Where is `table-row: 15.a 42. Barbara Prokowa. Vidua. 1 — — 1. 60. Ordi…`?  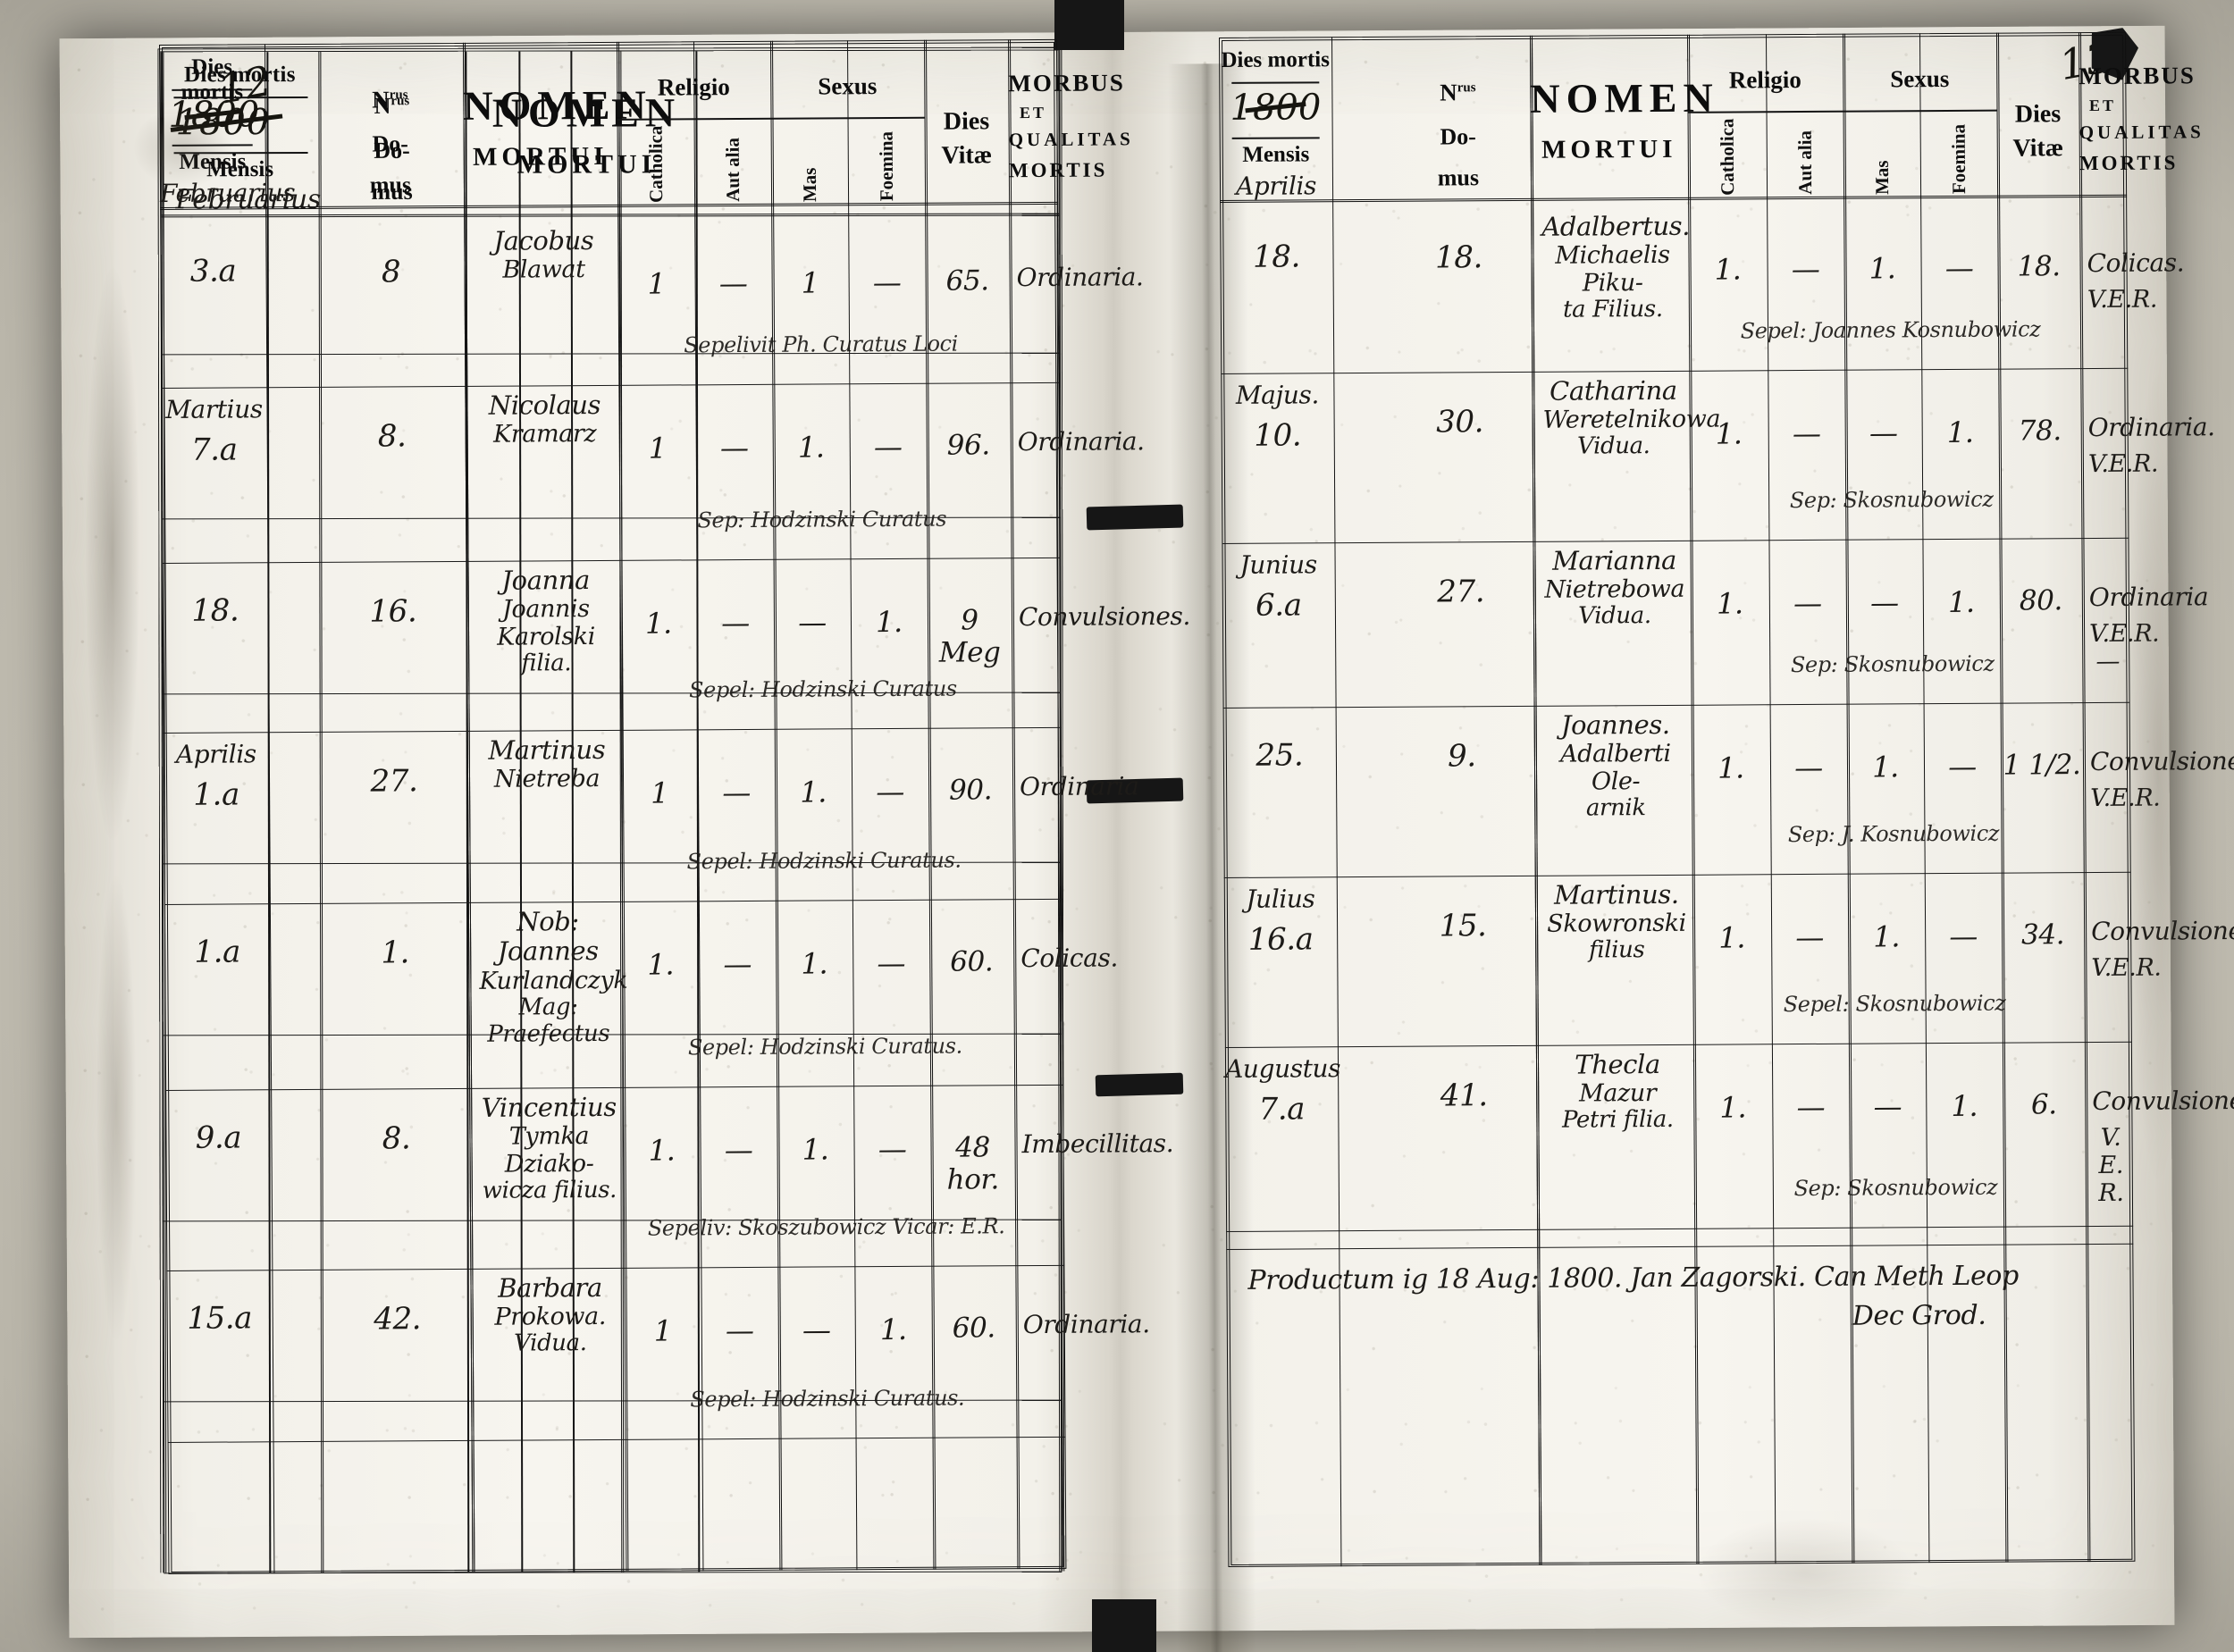 table-row: 15.a 42. Barbara Prokowa. Vidua. 1 — — 1. 60. Ordi… is located at coordinates (658, 1353).